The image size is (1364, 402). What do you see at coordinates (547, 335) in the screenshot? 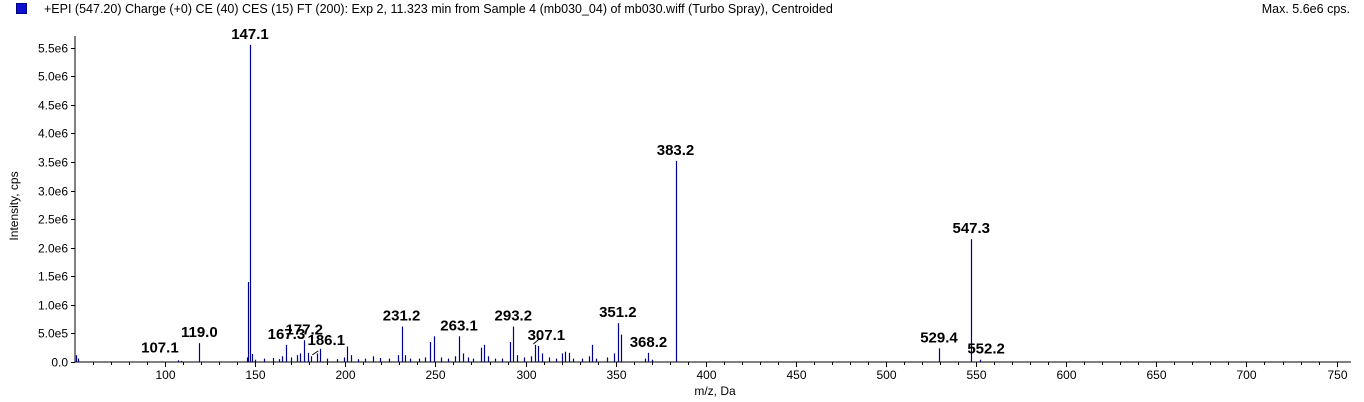
I see `peak-label: 307.1` at bounding box center [547, 335].